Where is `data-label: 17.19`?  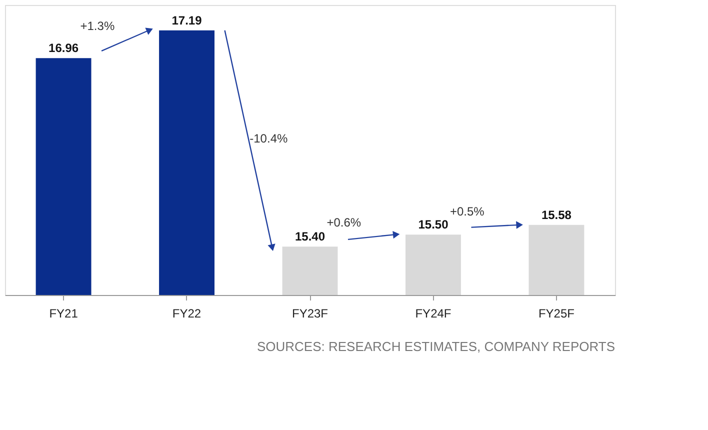 data-label: 17.19 is located at coordinates (187, 20).